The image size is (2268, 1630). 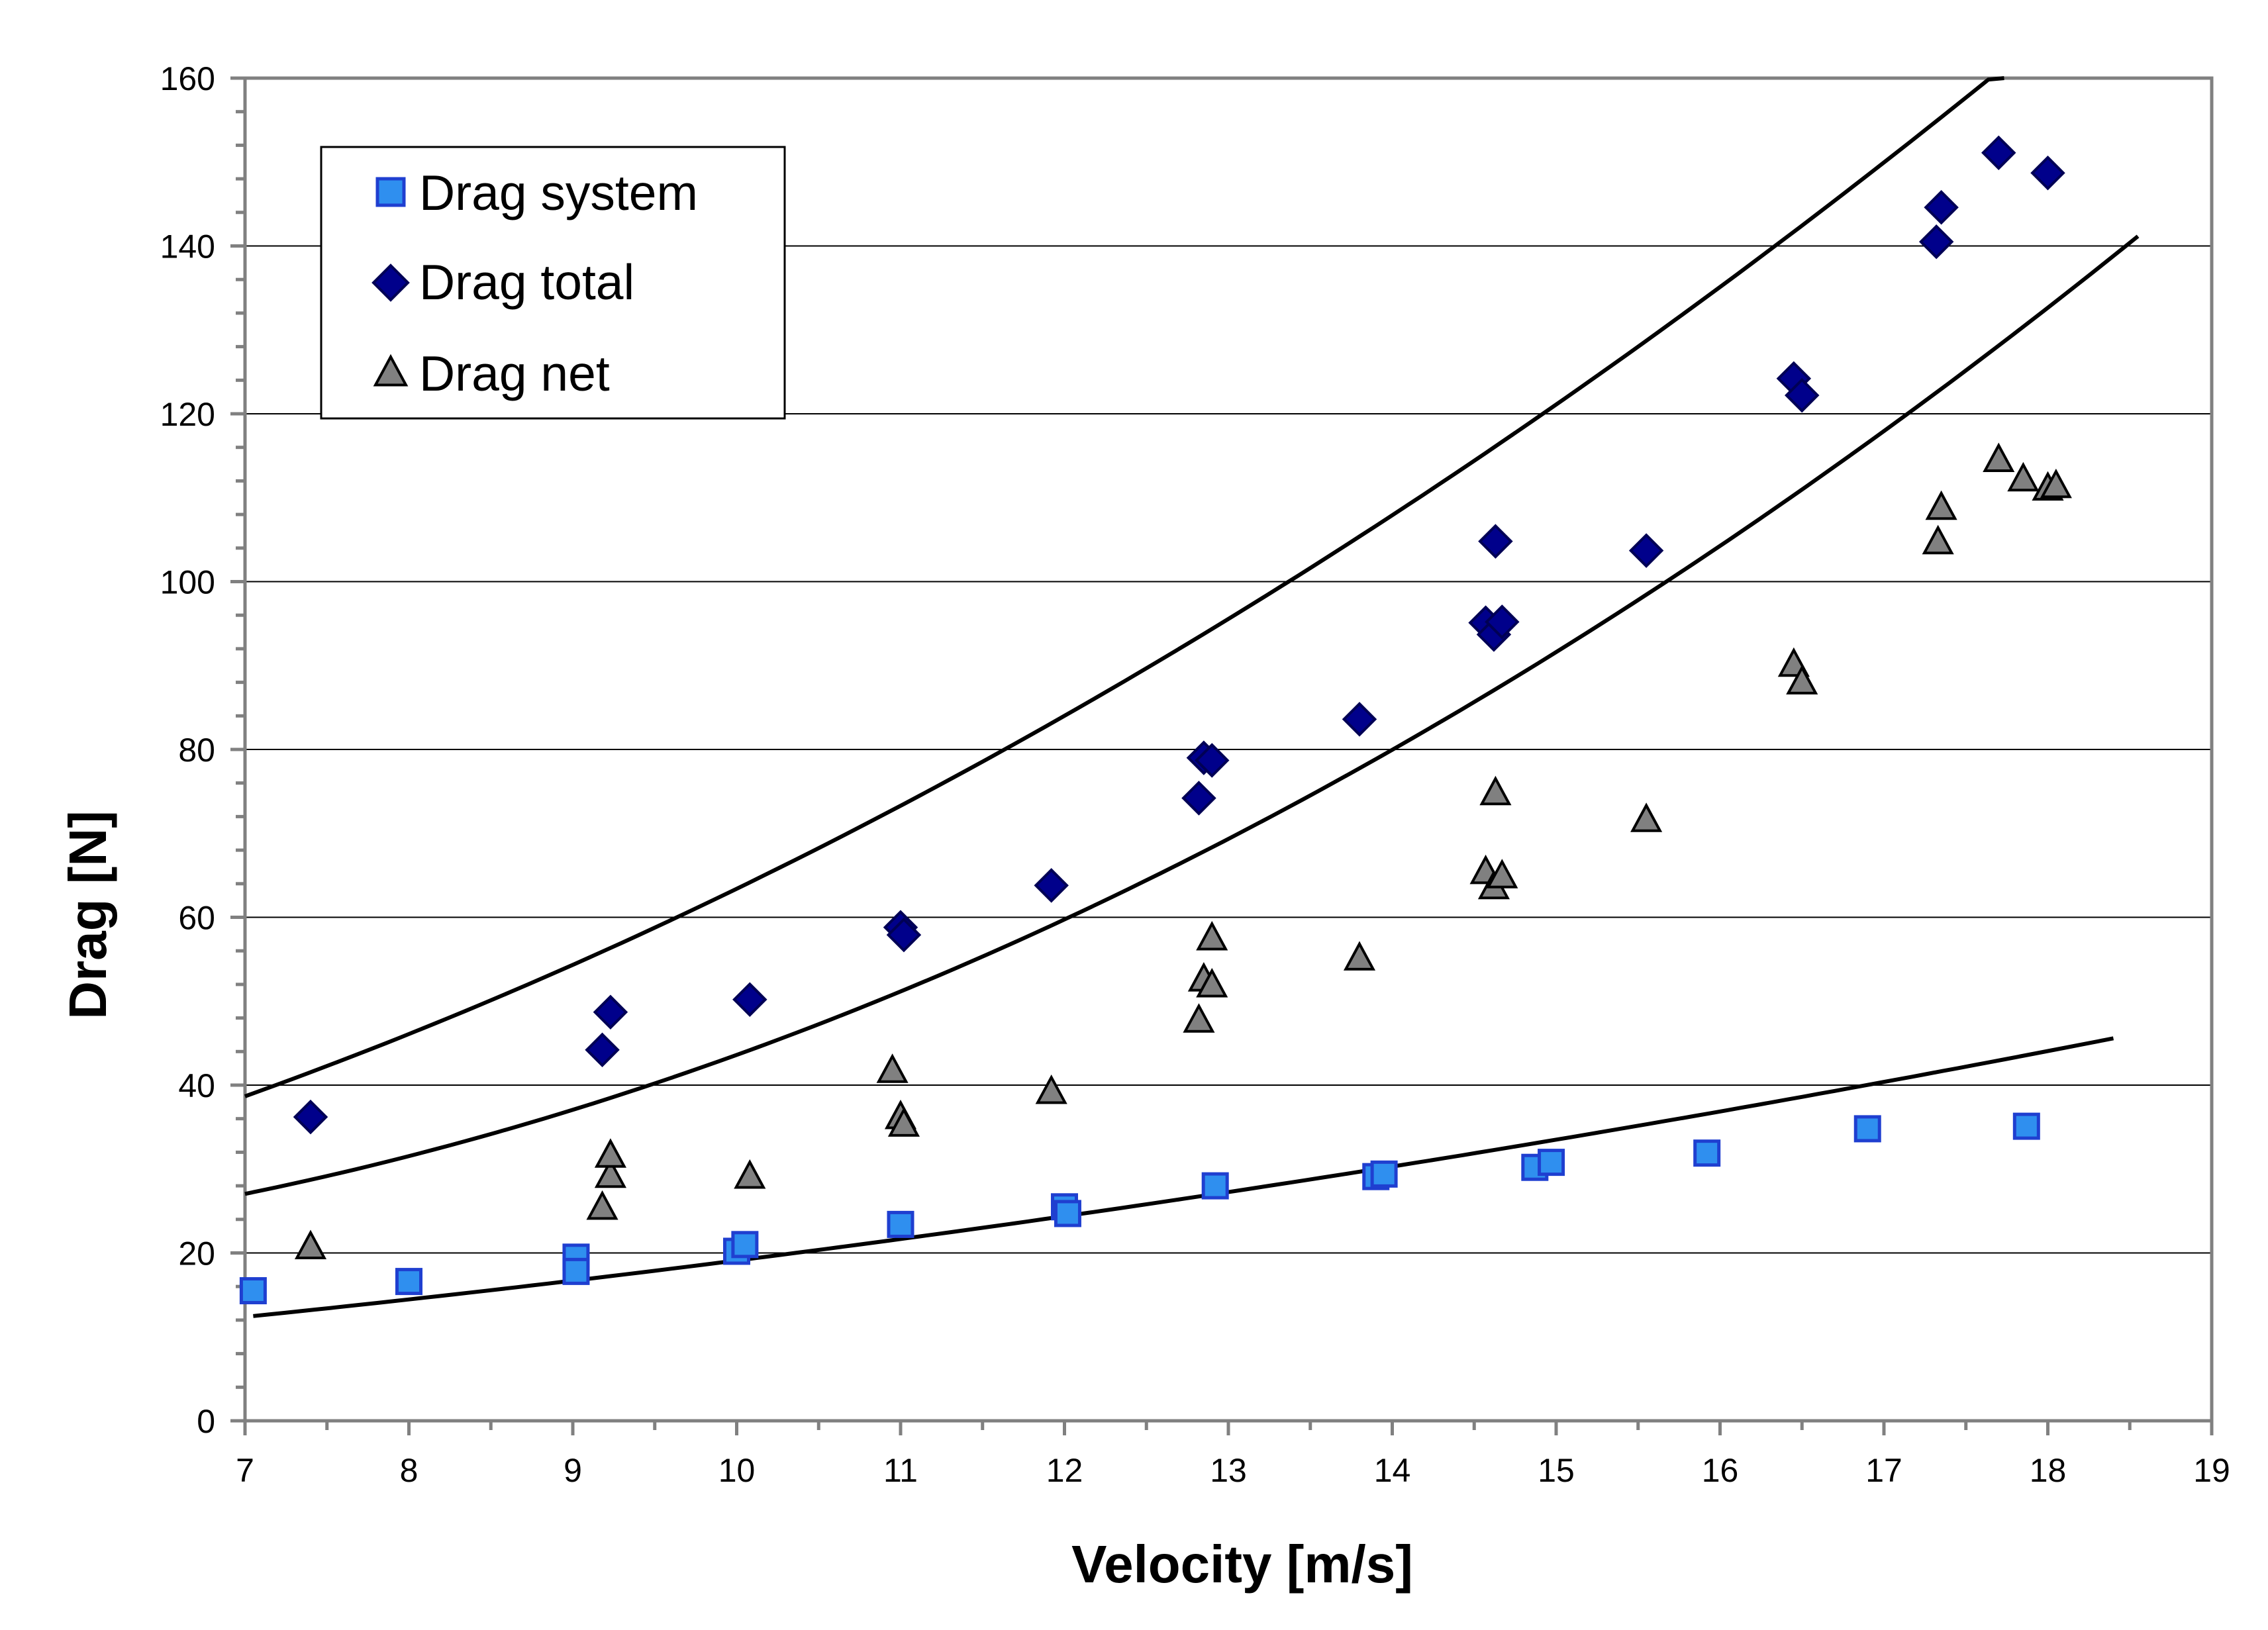 What do you see at coordinates (558, 192) in the screenshot?
I see `legend-label-drag-system: Drag system` at bounding box center [558, 192].